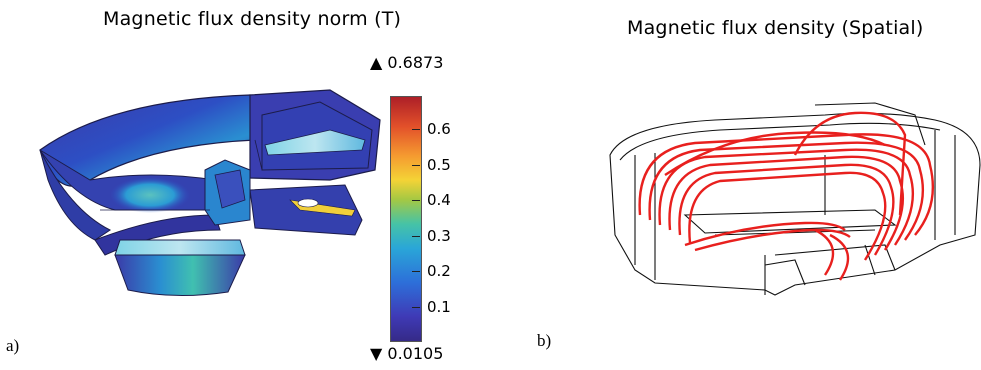 This screenshot has width=981, height=370. What do you see at coordinates (13, 345) in the screenshot?
I see `panel-a-label: a)` at bounding box center [13, 345].